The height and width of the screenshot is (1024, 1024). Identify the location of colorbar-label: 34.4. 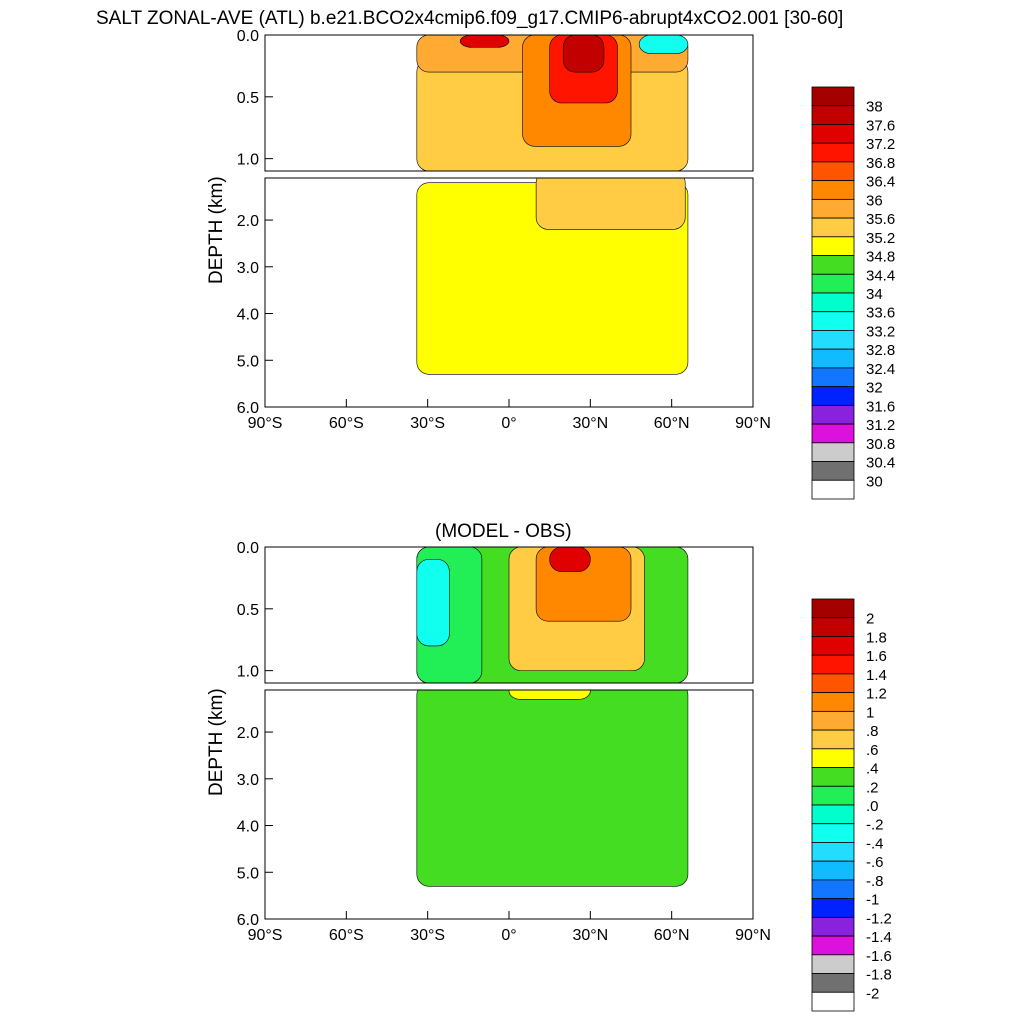
(880, 275).